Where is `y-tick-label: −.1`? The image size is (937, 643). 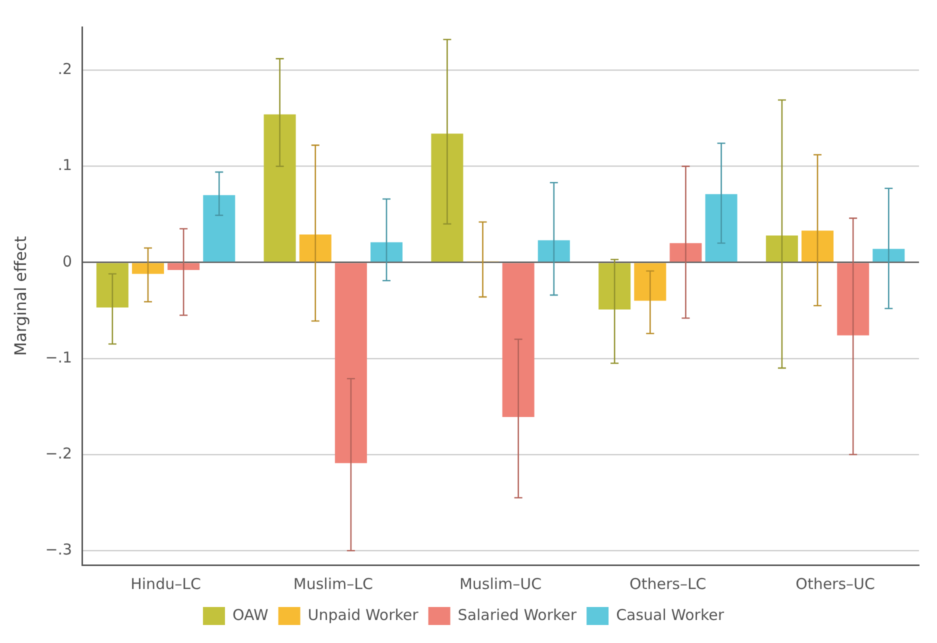
y-tick-label: −.1 is located at coordinates (58, 357).